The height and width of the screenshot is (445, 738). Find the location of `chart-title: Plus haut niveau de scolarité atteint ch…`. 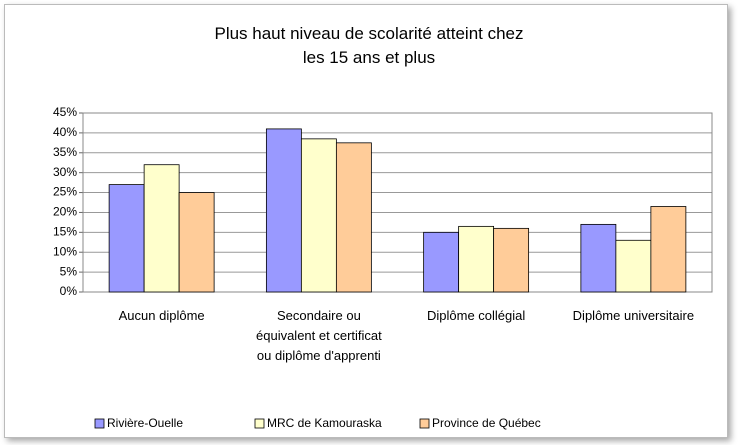

chart-title: Plus haut niveau de scolarité atteint ch… is located at coordinates (369, 45).